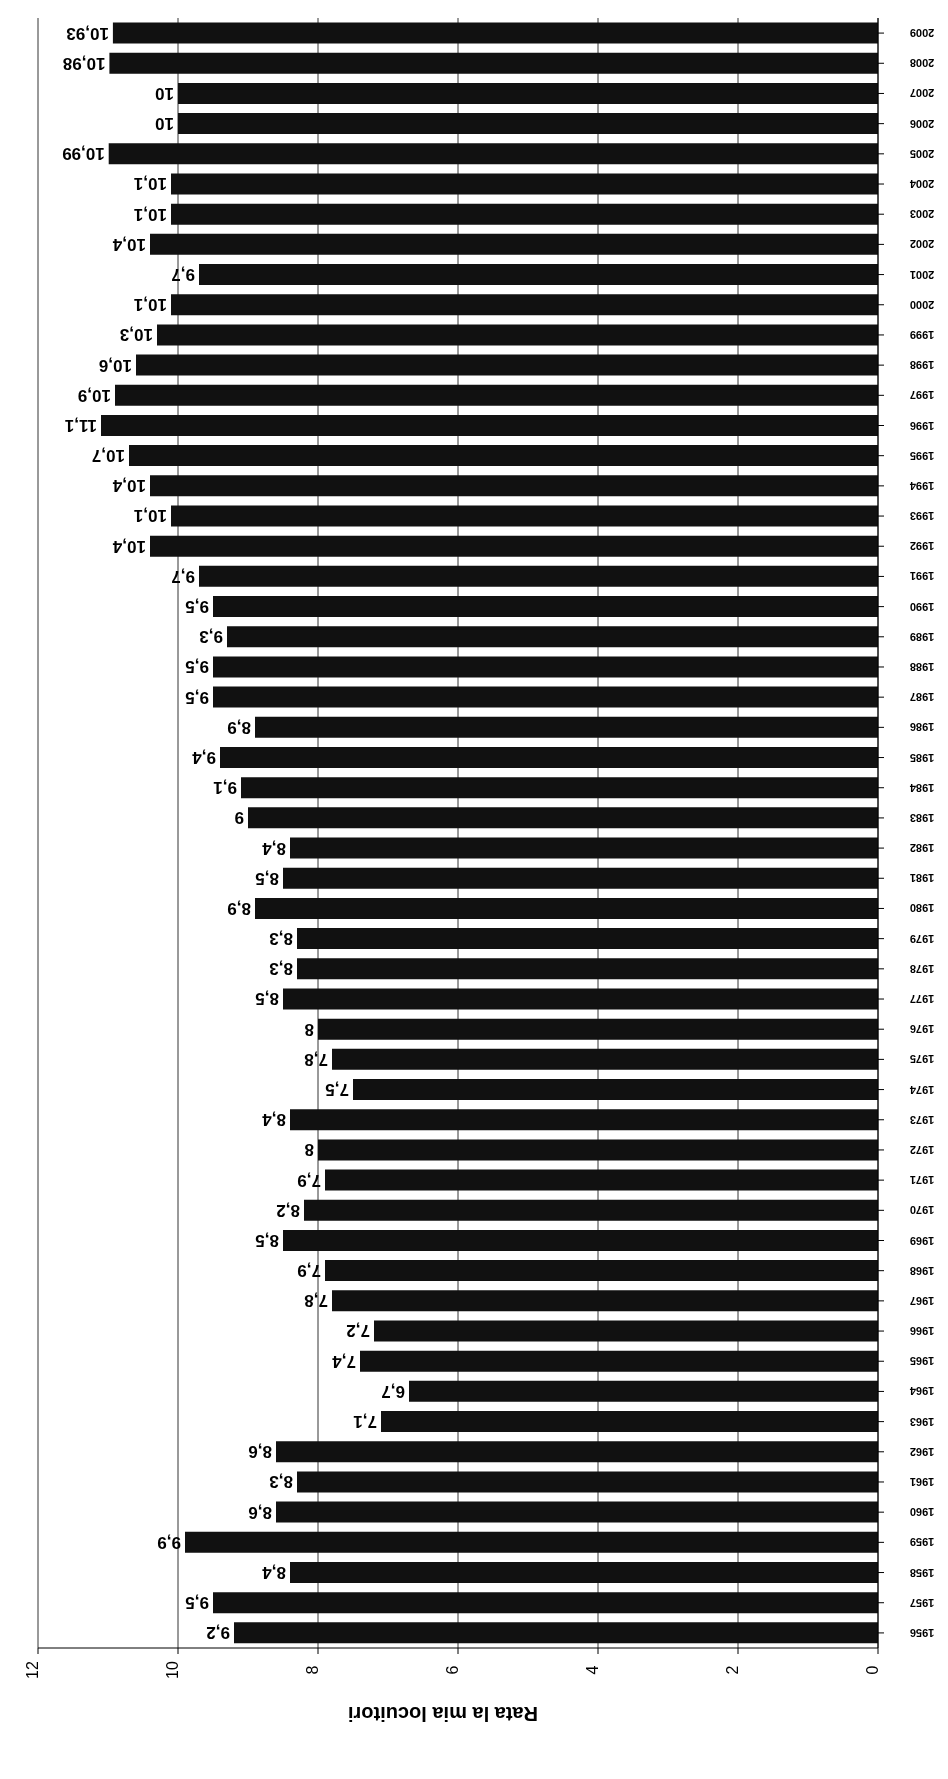  Describe the element at coordinates (922, 1059) in the screenshot. I see `y-tick-label: 1975` at that location.